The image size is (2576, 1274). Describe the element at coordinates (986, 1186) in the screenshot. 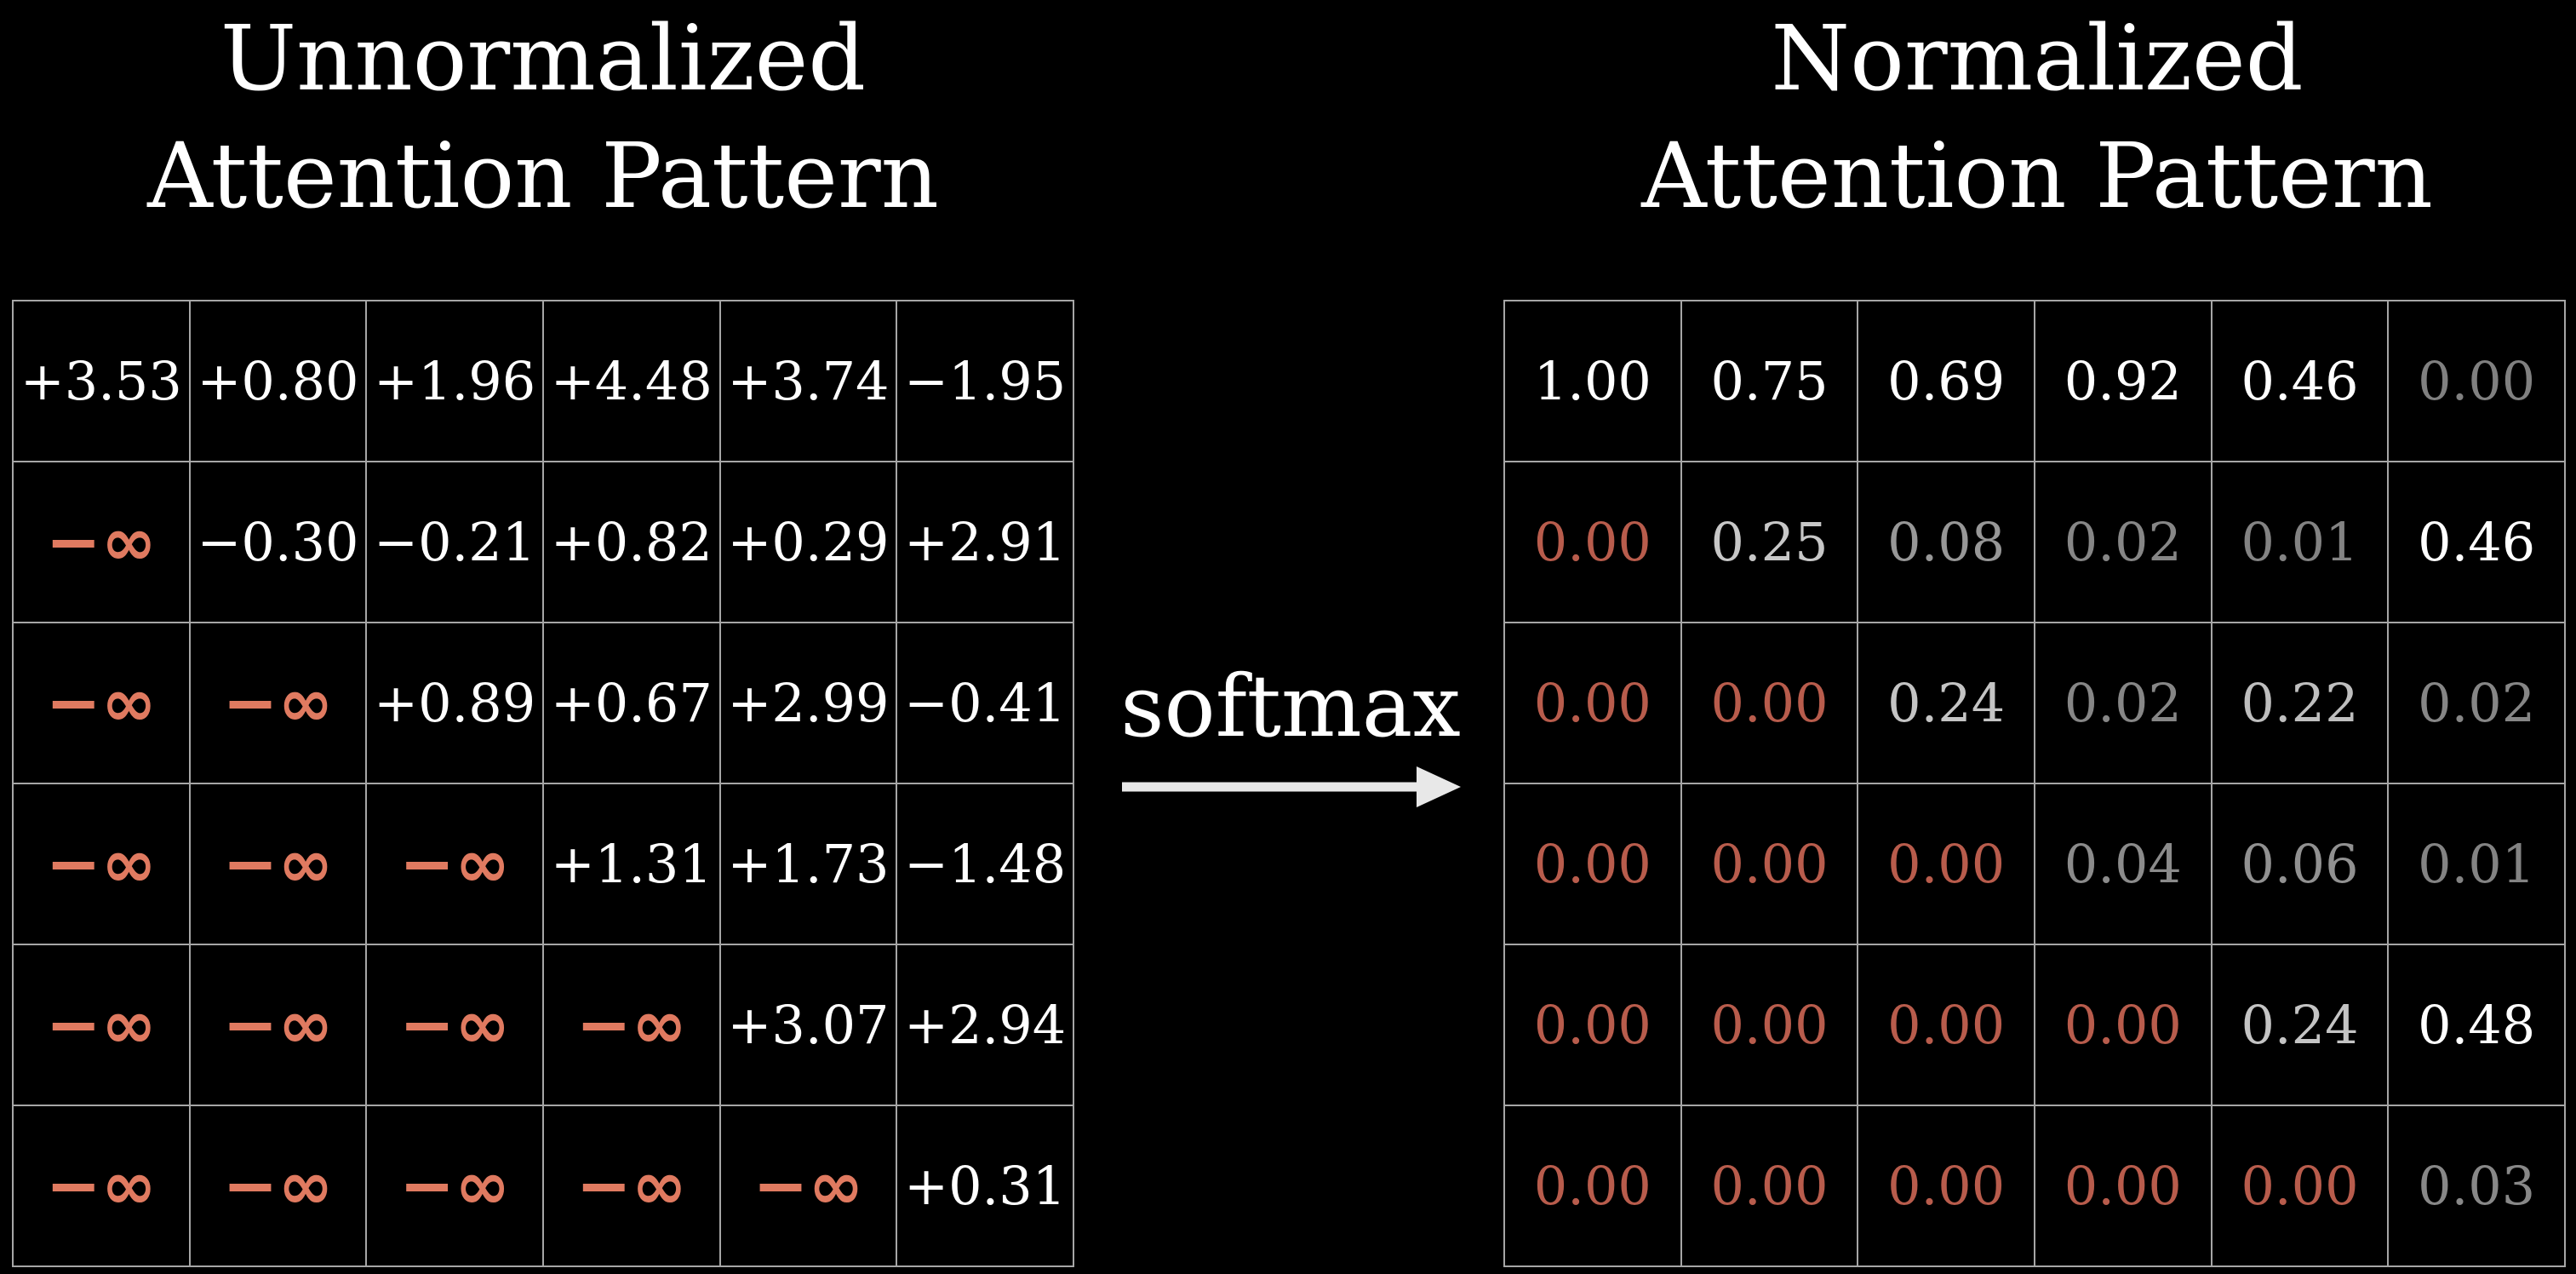

I see `unnormalized-matrix-cell: +0.31` at that location.